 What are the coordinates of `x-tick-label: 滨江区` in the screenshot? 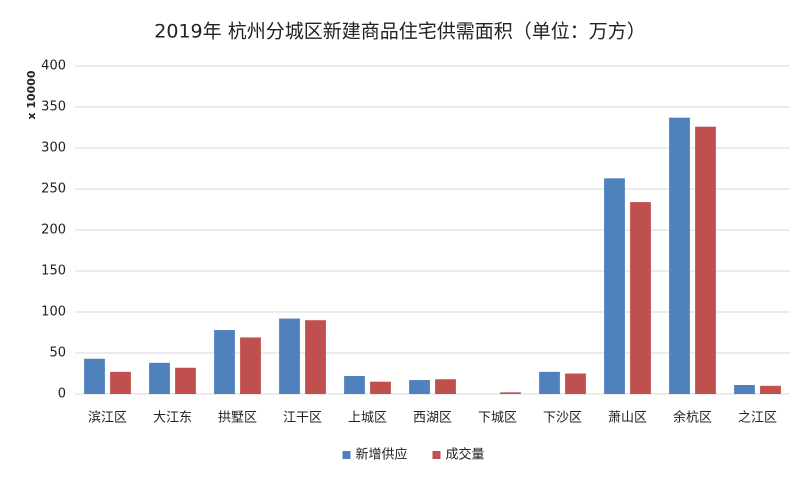 It's located at (107, 418).